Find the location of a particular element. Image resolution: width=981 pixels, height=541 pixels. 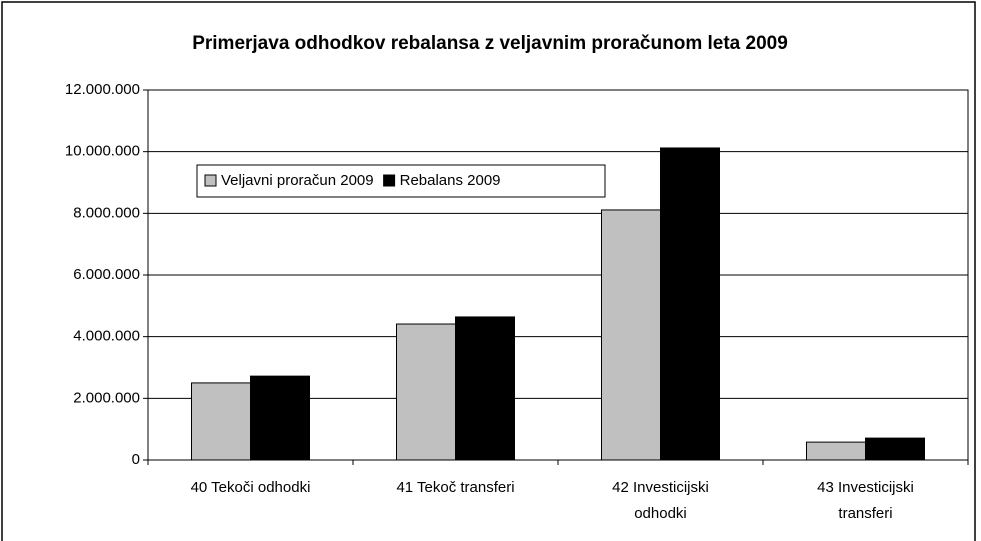

x-tick-label: 43 Investicijski transferi is located at coordinates (865, 500).